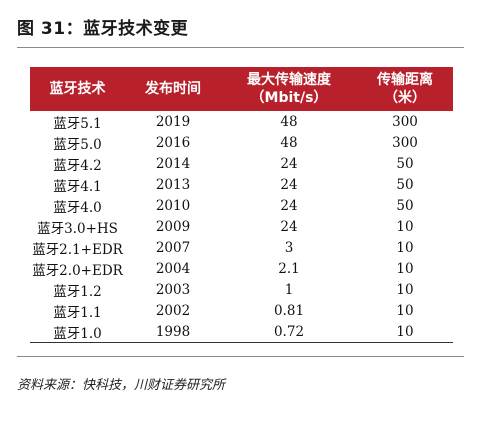  What do you see at coordinates (173, 289) in the screenshot?
I see `cell-year: 2003` at bounding box center [173, 289].